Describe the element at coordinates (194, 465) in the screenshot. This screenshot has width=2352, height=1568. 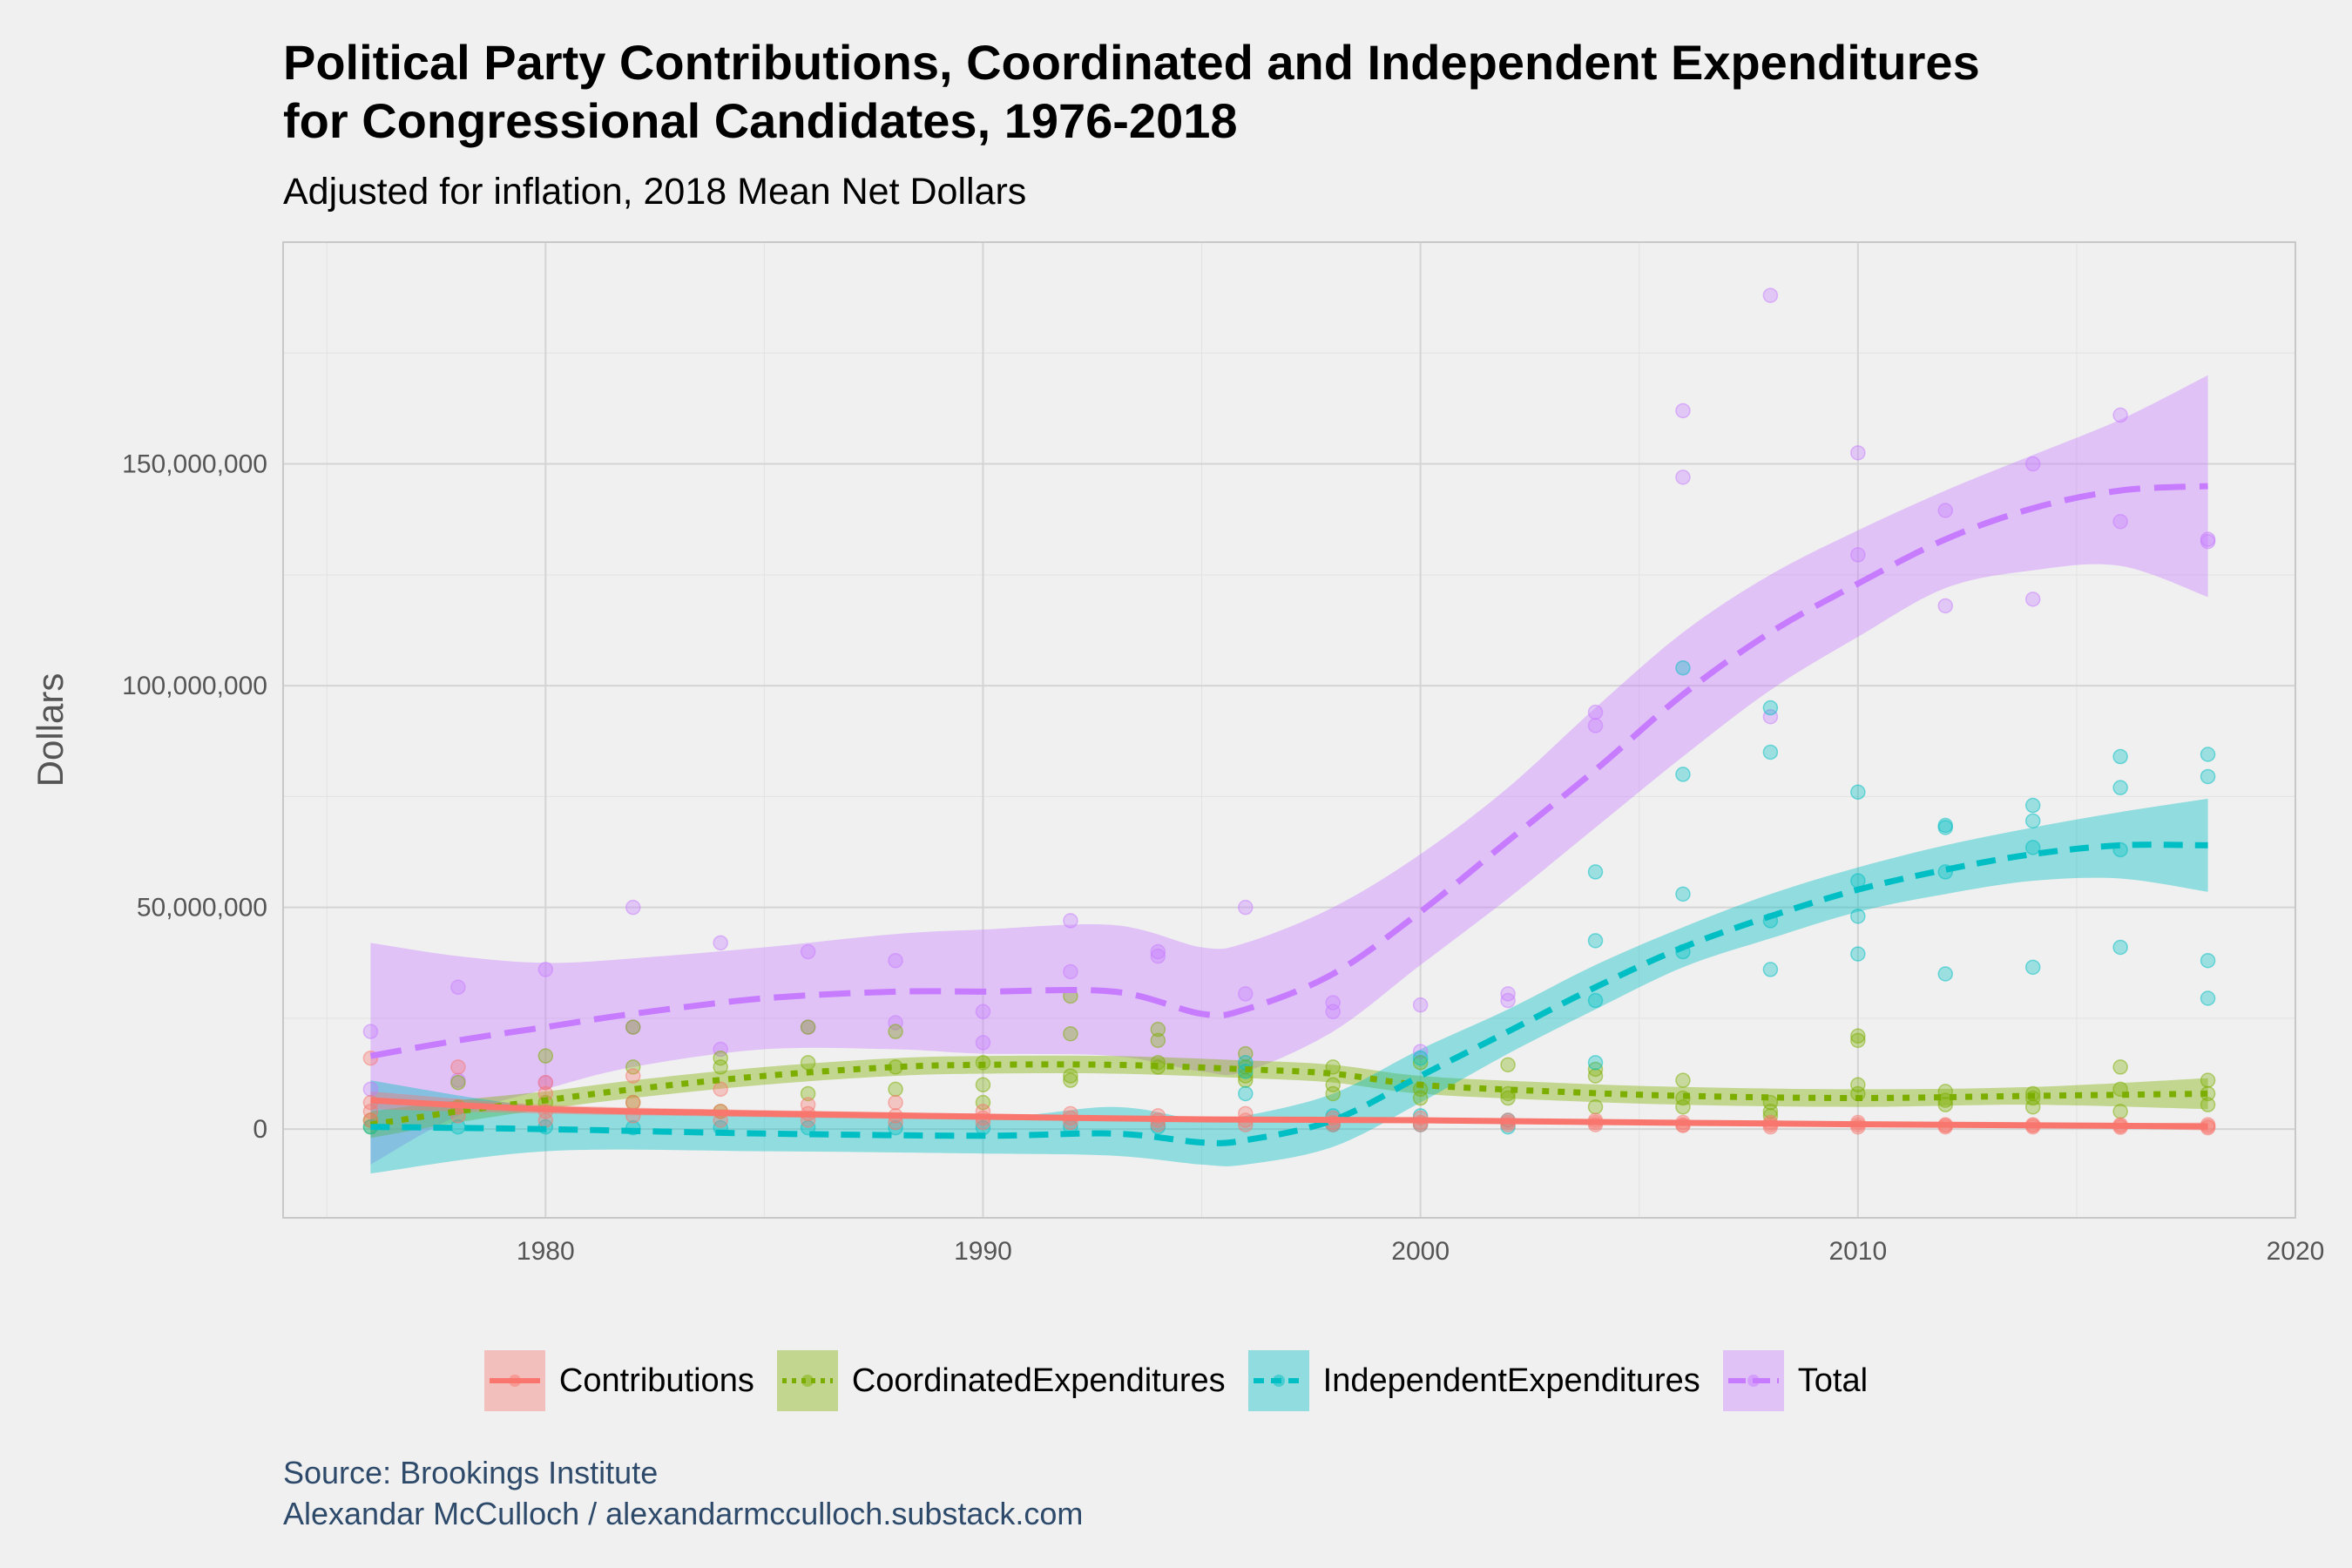
I see `y-tick-label: 150,000,000` at that location.